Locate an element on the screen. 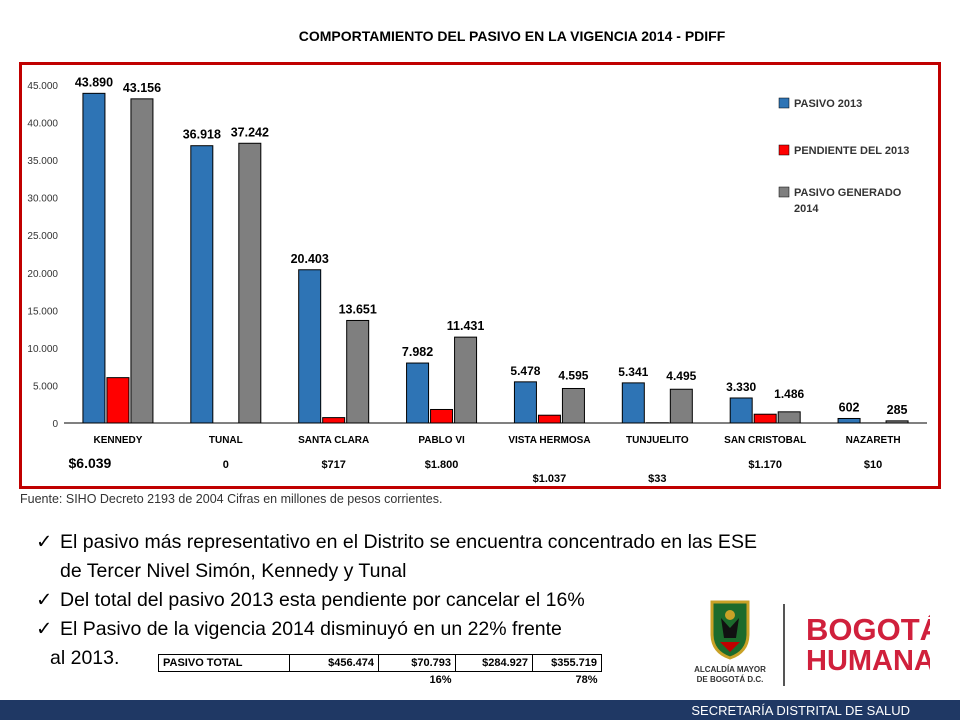 The width and height of the screenshot is (960, 720). summary-value: $456.474 is located at coordinates (334, 663).